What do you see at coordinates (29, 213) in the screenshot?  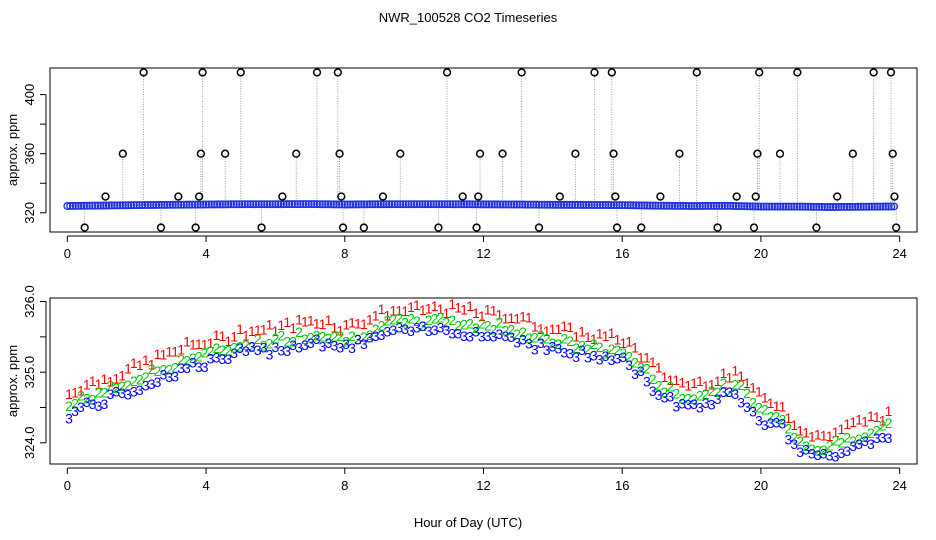 I see `top-y-tick-label: 320` at bounding box center [29, 213].